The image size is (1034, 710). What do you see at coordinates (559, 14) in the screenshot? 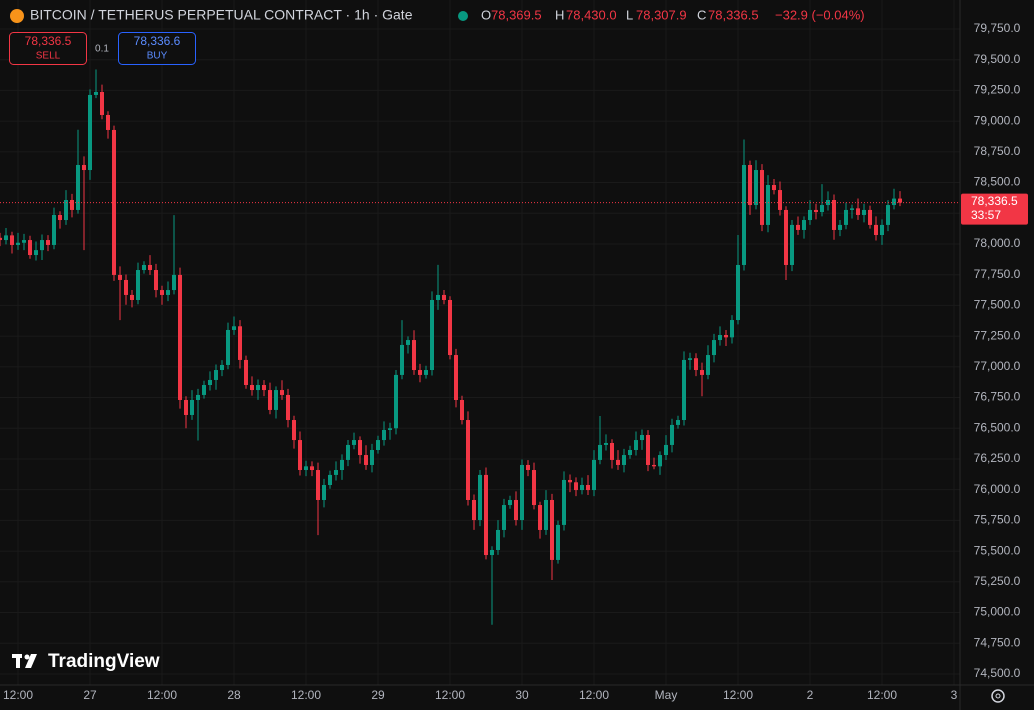
I see `ohlc-key: H` at bounding box center [559, 14].